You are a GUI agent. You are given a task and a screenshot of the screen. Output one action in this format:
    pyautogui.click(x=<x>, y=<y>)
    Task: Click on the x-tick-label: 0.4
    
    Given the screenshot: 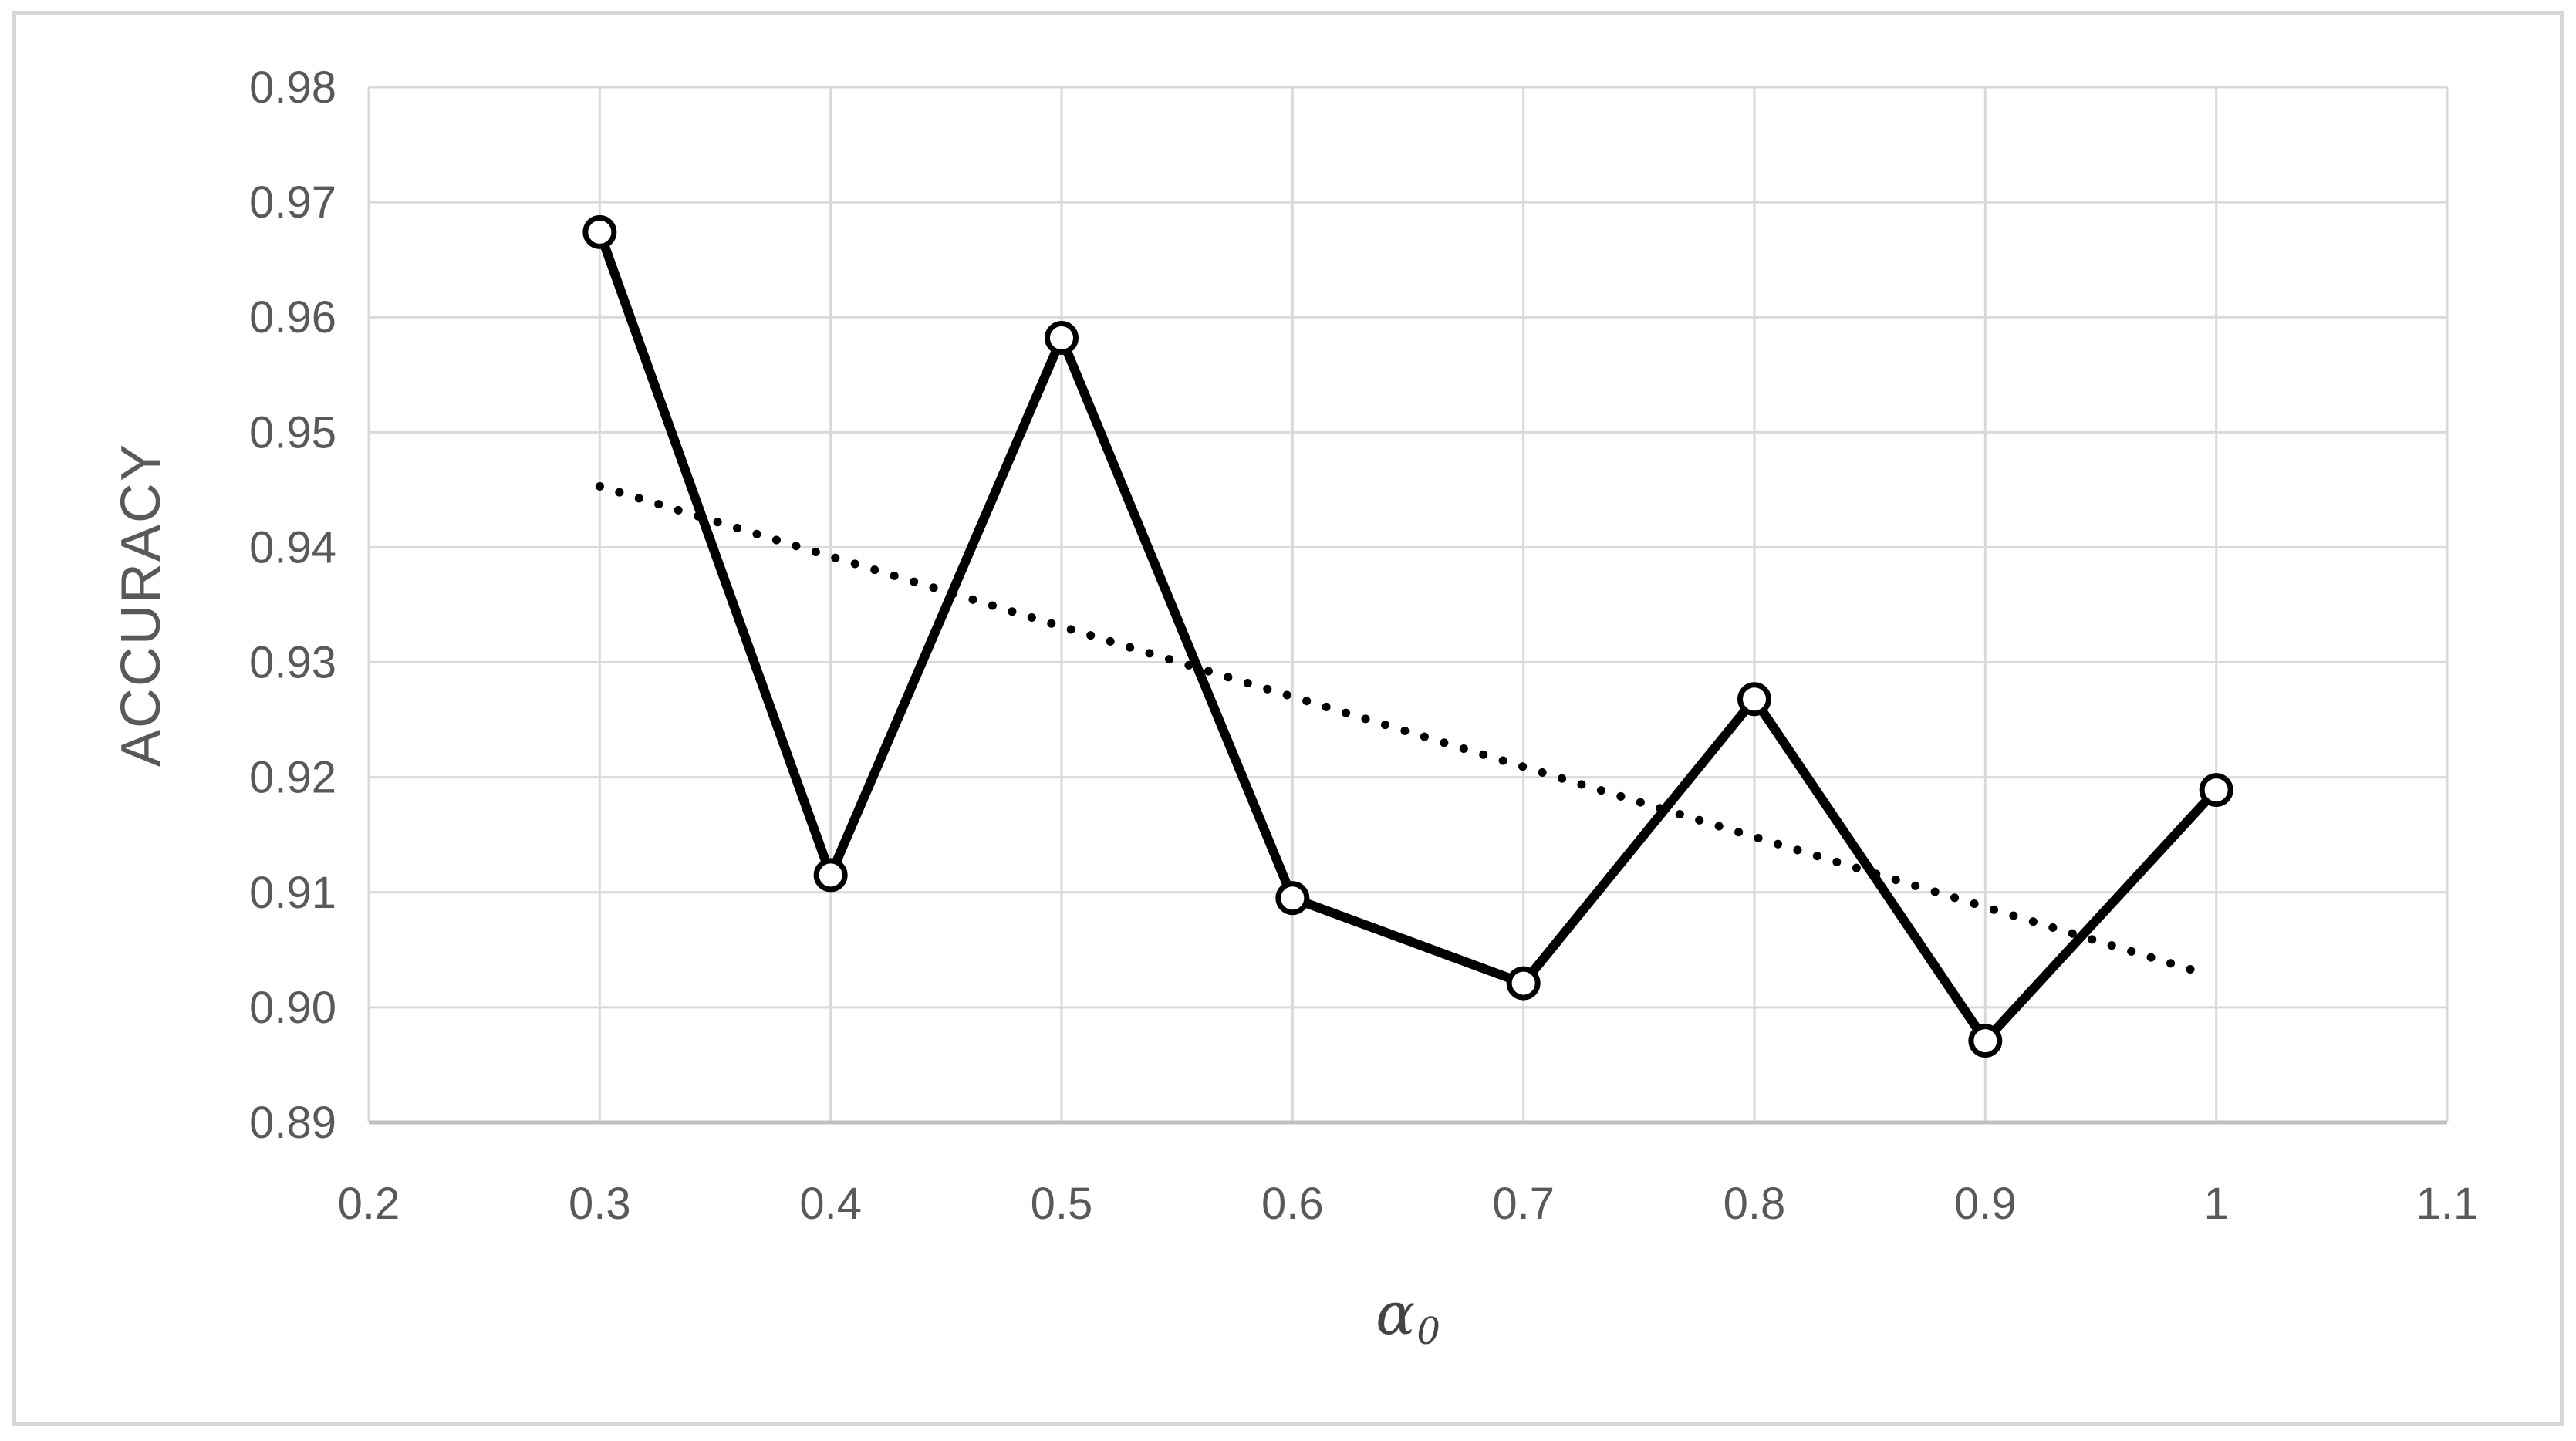 What is the action you would take?
    pyautogui.click(x=830, y=1204)
    